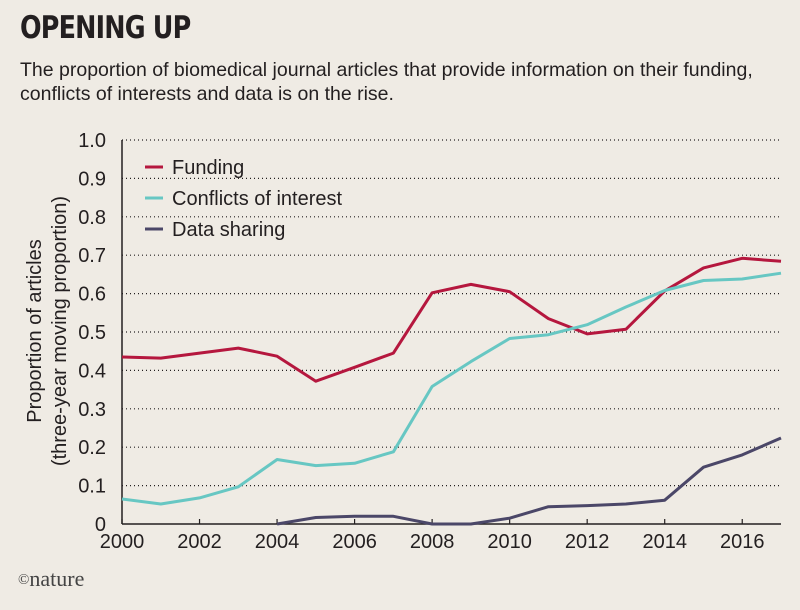 The width and height of the screenshot is (800, 610). Describe the element at coordinates (354, 542) in the screenshot. I see `x-tick-label: 2006` at that location.